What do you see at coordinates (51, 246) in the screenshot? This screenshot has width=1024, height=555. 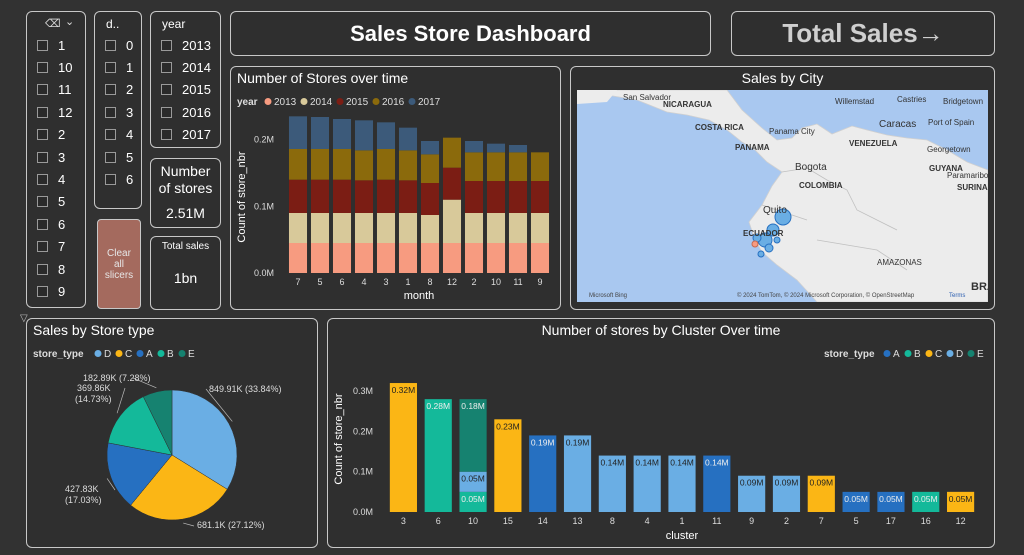 I see `cluster-slicer-item: 7` at bounding box center [51, 246].